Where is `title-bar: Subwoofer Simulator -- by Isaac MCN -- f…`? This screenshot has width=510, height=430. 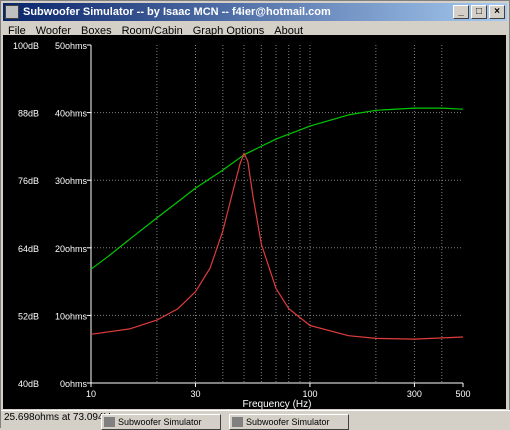
title-bar: Subwoofer Simulator -- by Isaac MCN -- f… is located at coordinates (255, 12).